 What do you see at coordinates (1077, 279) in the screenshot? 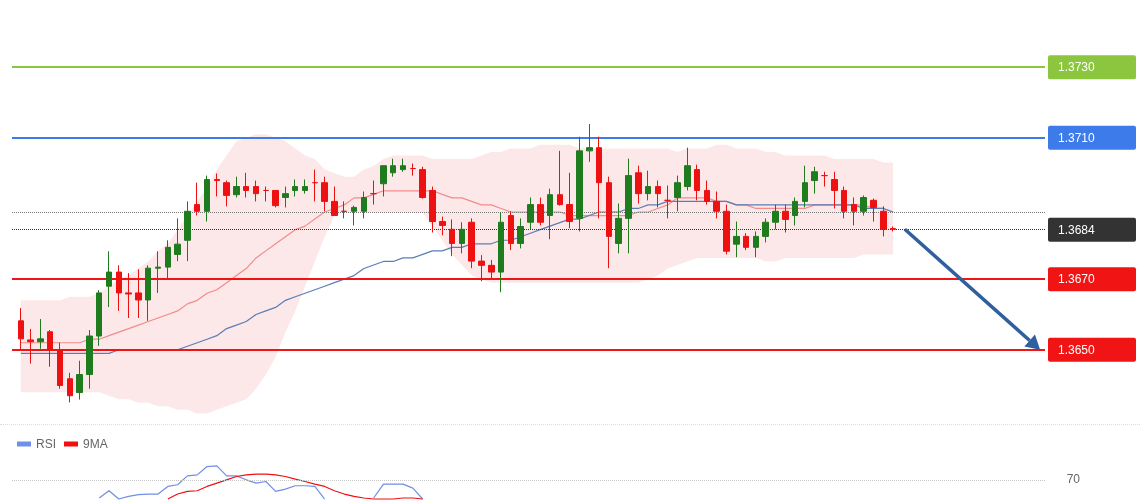
I see `y-tick-label: 1.3670` at bounding box center [1077, 279].